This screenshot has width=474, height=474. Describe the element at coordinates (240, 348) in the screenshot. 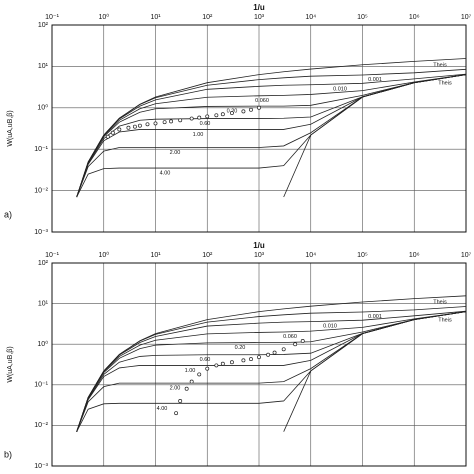

I see `curve-label: 0.20` at that location.